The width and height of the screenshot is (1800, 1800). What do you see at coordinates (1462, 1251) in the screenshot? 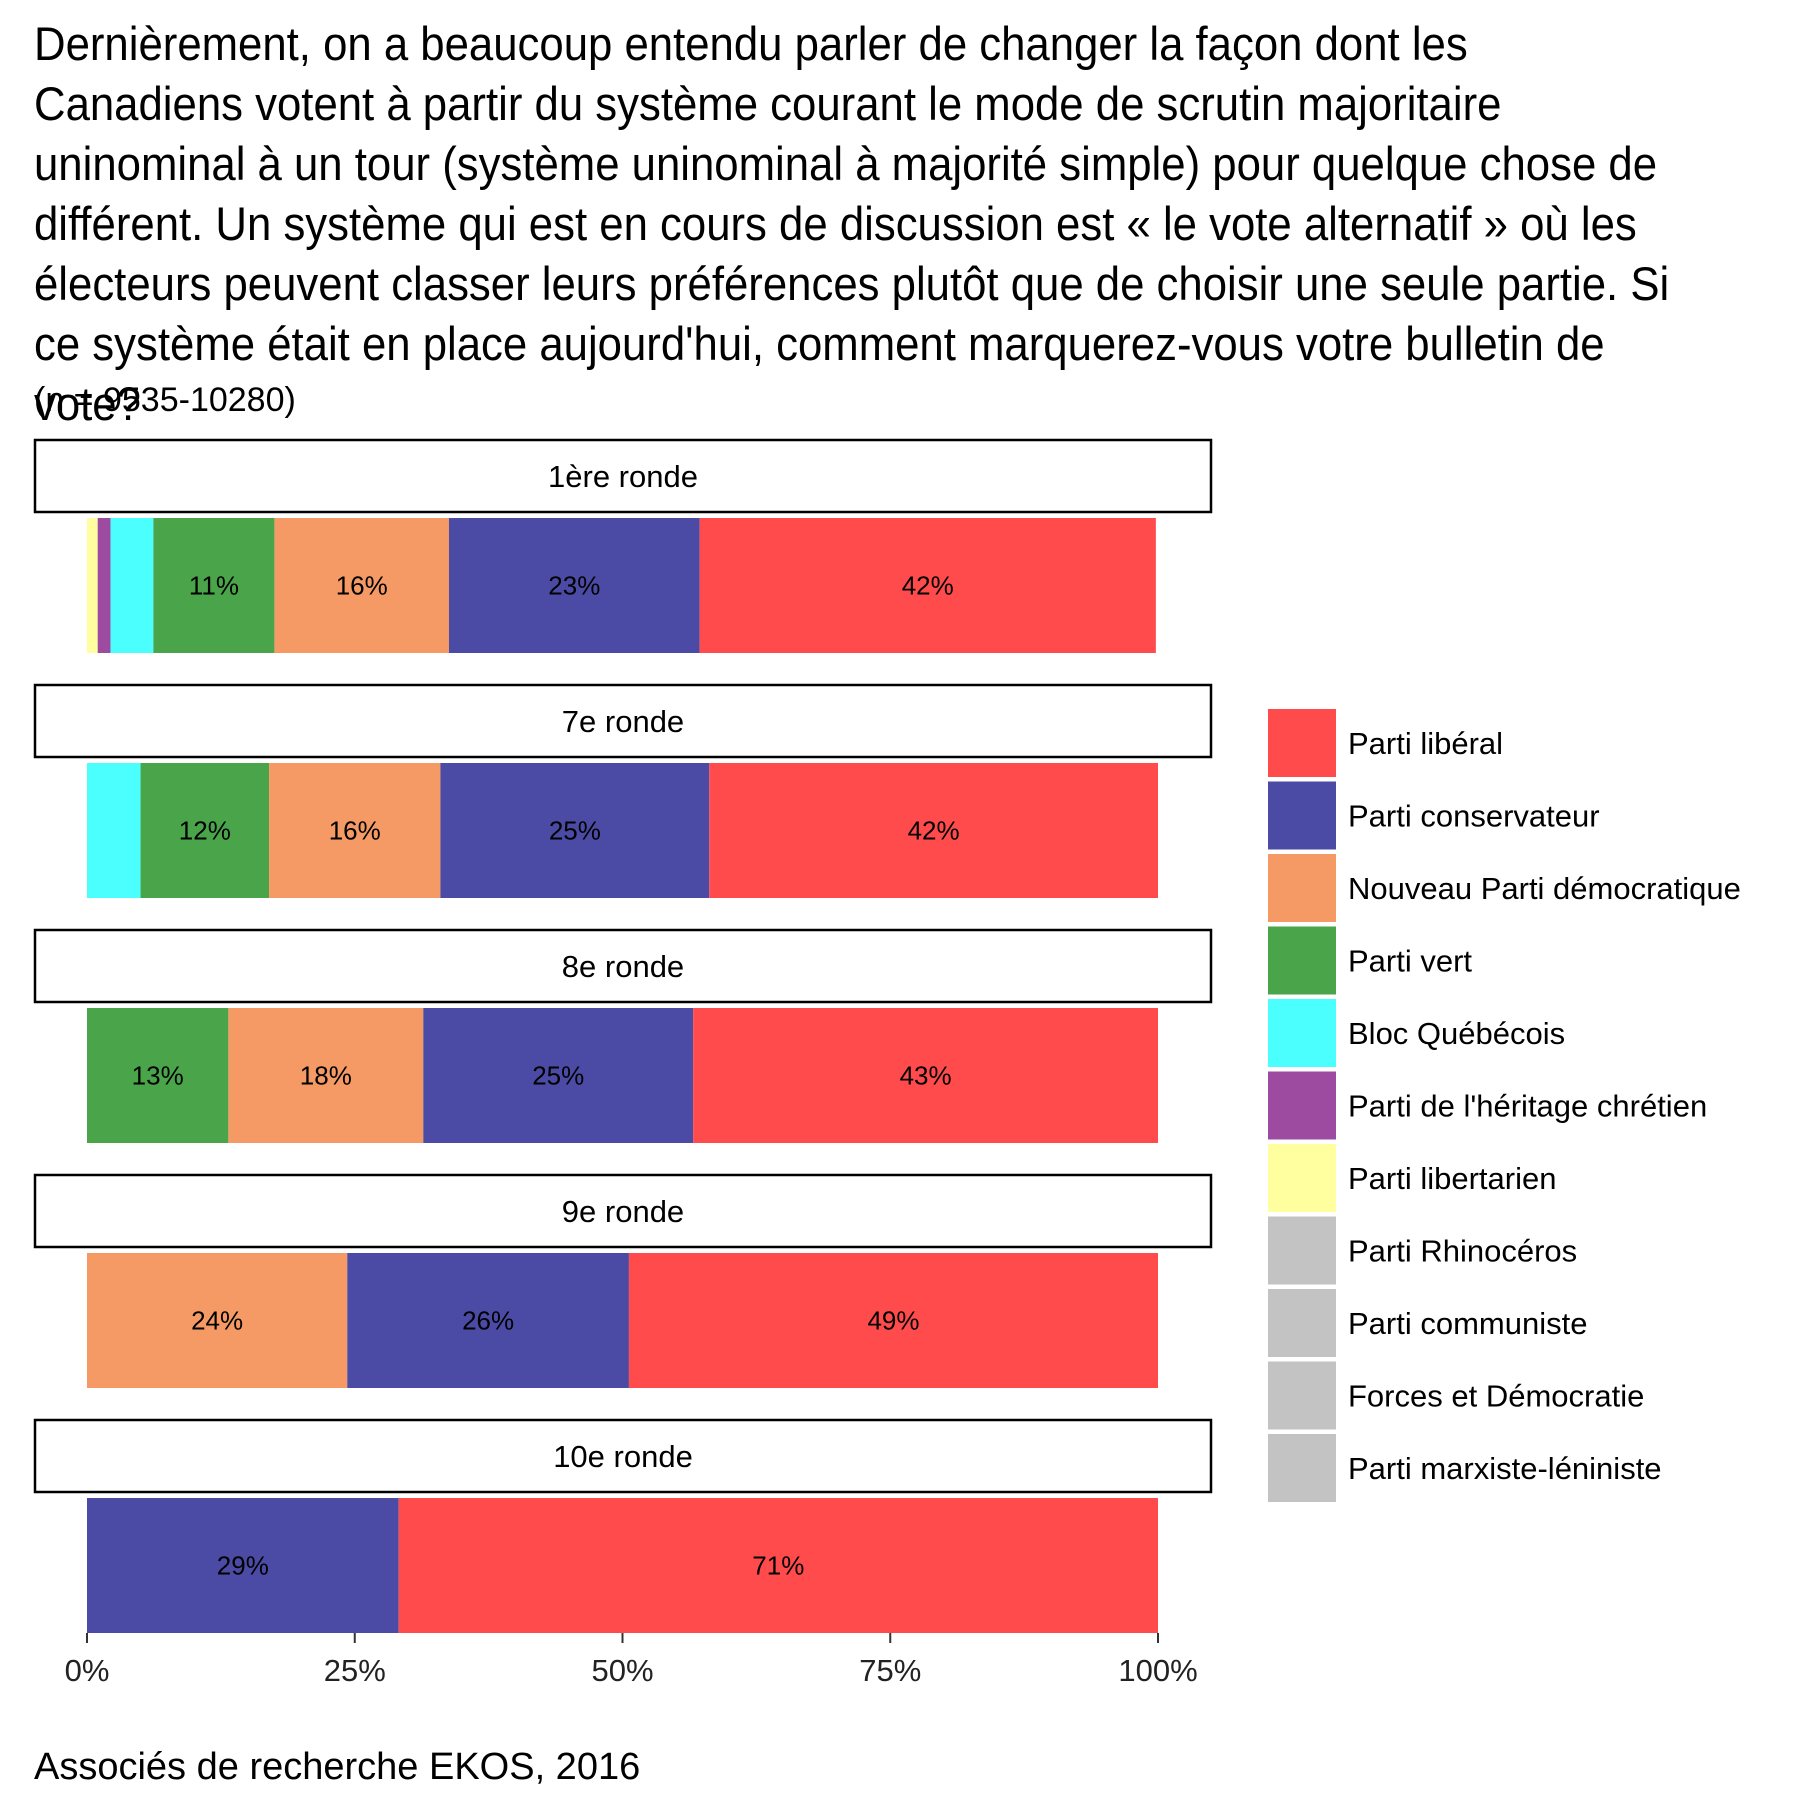
I see `legend-label: Parti Rhinocéros` at bounding box center [1462, 1251].